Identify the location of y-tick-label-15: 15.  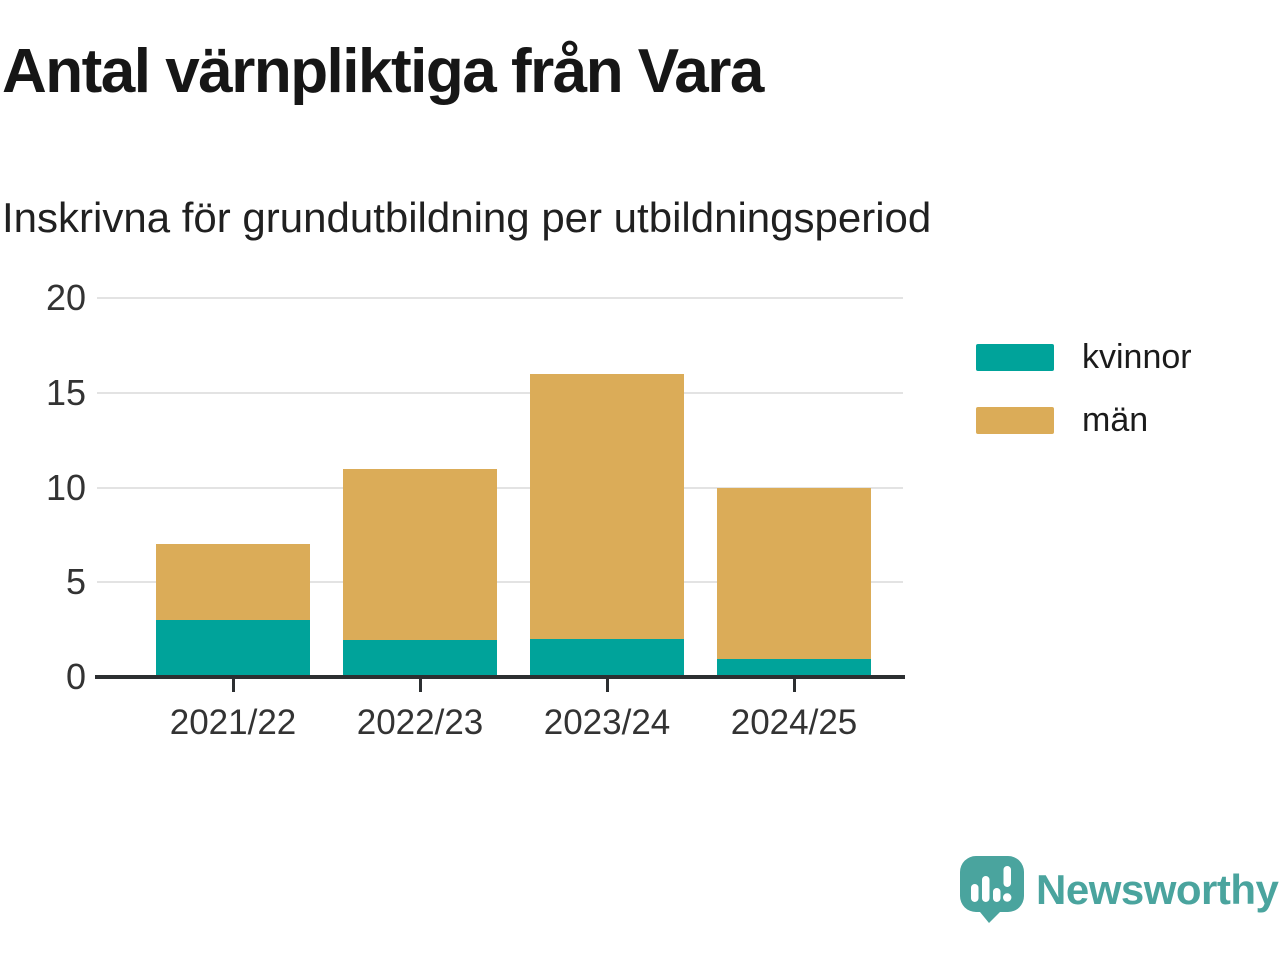
(65, 392).